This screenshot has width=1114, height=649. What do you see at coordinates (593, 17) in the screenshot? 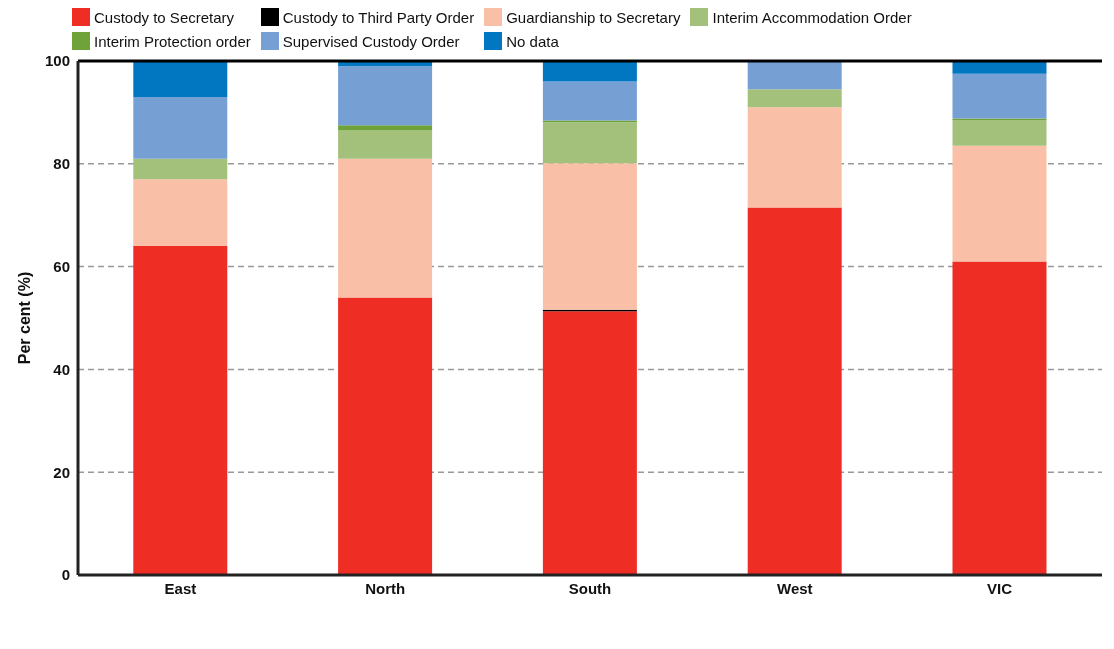
I see `legend-label: Guardianship to Secretary` at bounding box center [593, 17].